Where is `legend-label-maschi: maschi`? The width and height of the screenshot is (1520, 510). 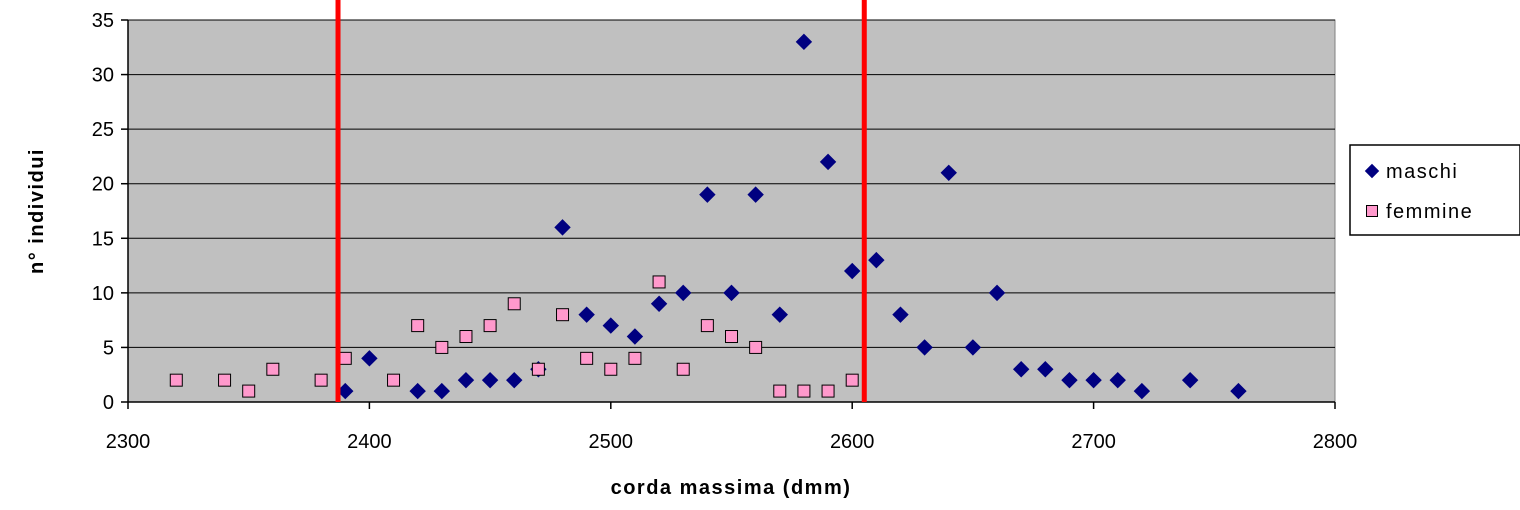
legend-label-maschi: maschi is located at coordinates (1422, 172).